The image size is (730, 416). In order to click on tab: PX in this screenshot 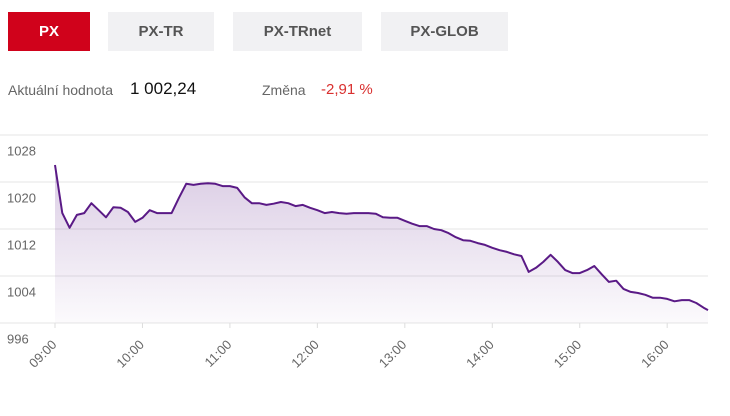, I will do `click(49, 31)`.